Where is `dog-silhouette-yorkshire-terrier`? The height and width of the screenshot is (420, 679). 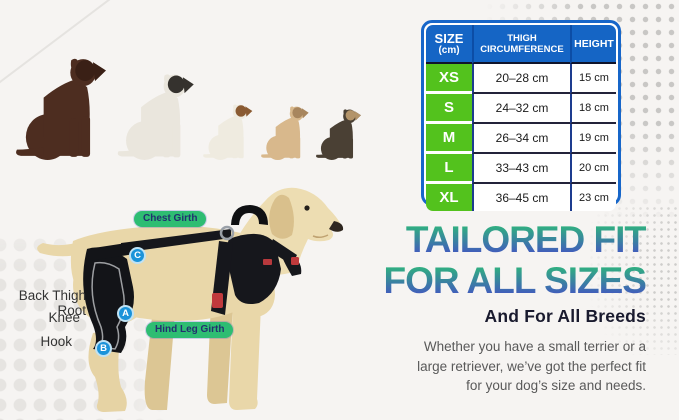
dog-silhouette-yorkshire-terrier is located at coordinates (338, 134).